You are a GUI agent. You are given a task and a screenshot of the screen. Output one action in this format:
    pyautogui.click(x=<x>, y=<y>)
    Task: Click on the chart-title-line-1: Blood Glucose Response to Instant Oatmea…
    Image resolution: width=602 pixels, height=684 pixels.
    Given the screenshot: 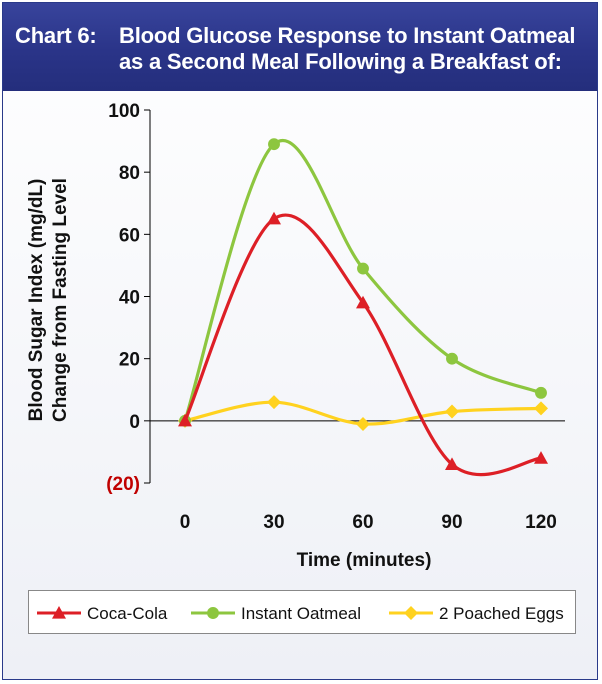 What is the action you would take?
    pyautogui.click(x=347, y=35)
    